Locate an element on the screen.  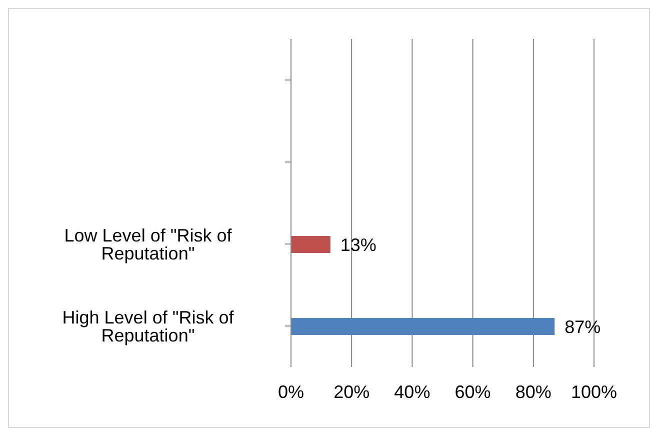
x-tick-label: 40% is located at coordinates (412, 392).